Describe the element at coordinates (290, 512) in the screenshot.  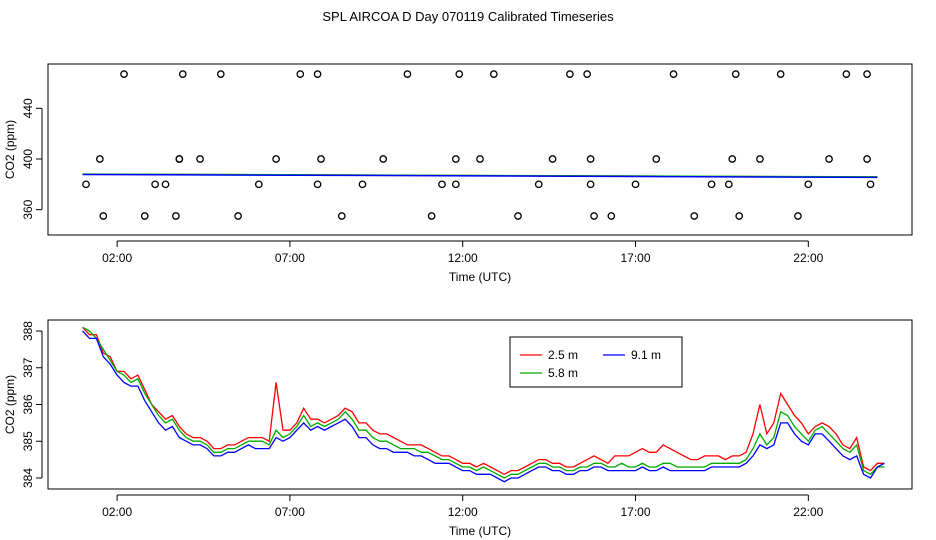
I see `bottom-x-tick-label: 07:00` at that location.